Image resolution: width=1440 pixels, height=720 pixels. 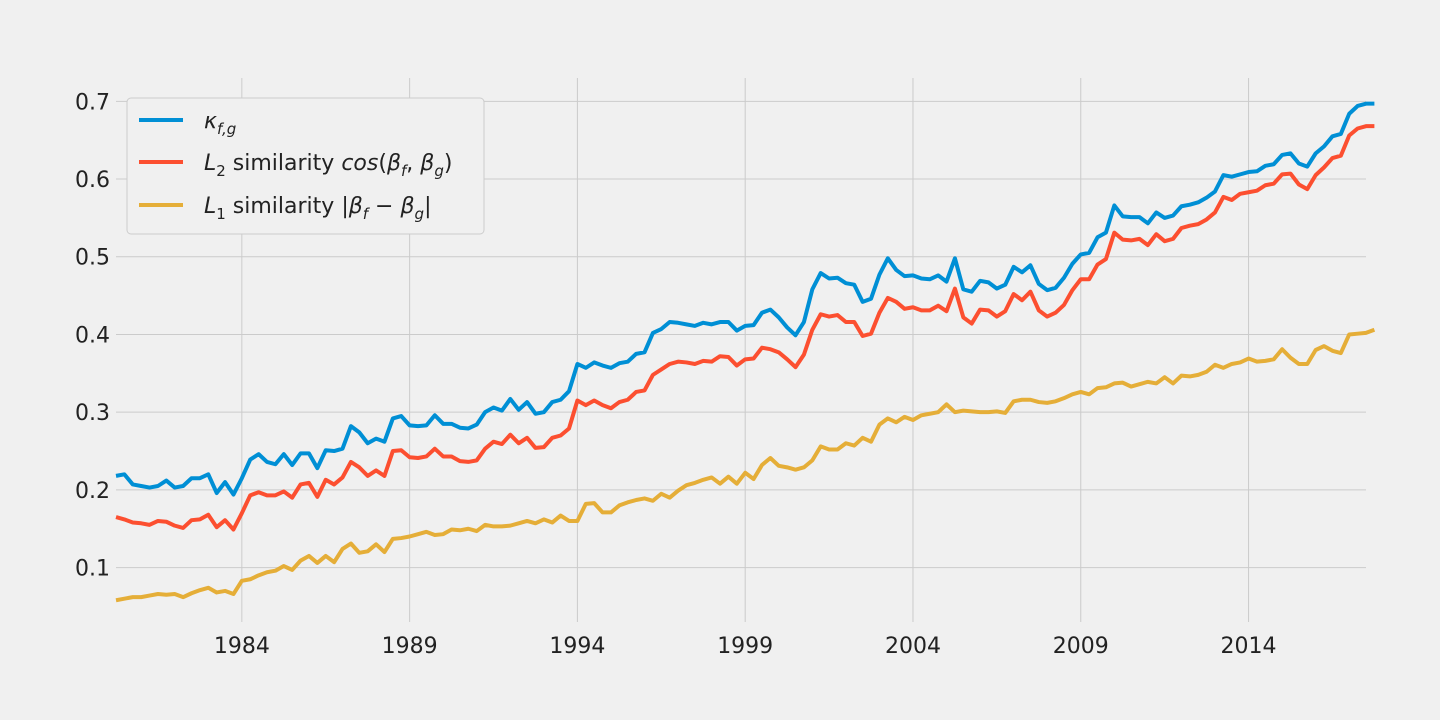 I want to click on y-tick-label: 0.5, so click(x=92, y=258).